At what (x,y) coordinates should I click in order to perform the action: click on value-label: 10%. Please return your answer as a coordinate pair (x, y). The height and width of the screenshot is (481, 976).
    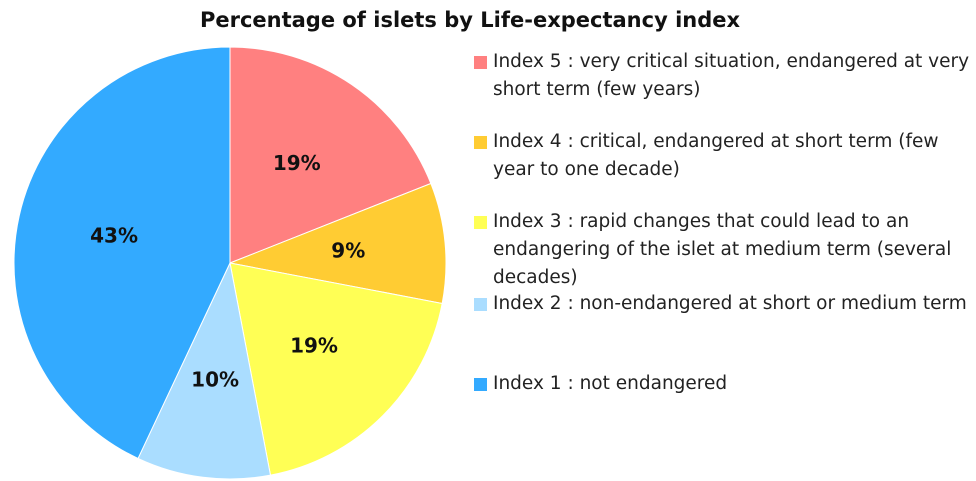
    Looking at the image, I should click on (215, 379).